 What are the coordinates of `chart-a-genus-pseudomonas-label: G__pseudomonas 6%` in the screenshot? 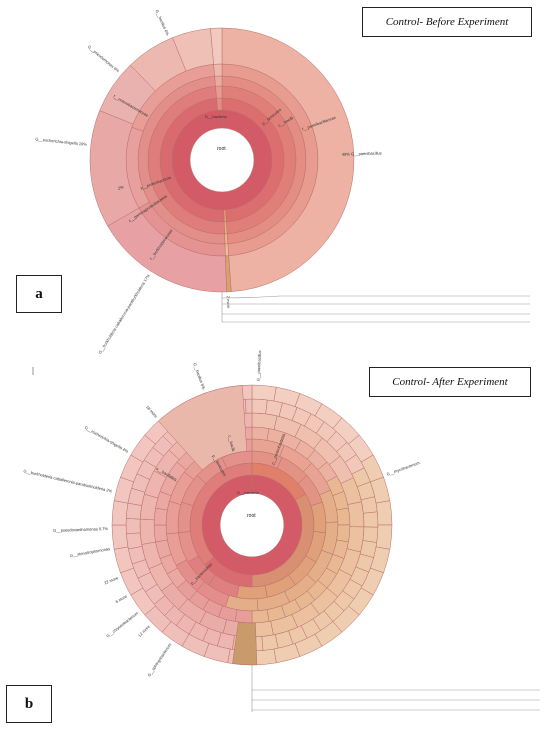 It's located at (104, 59).